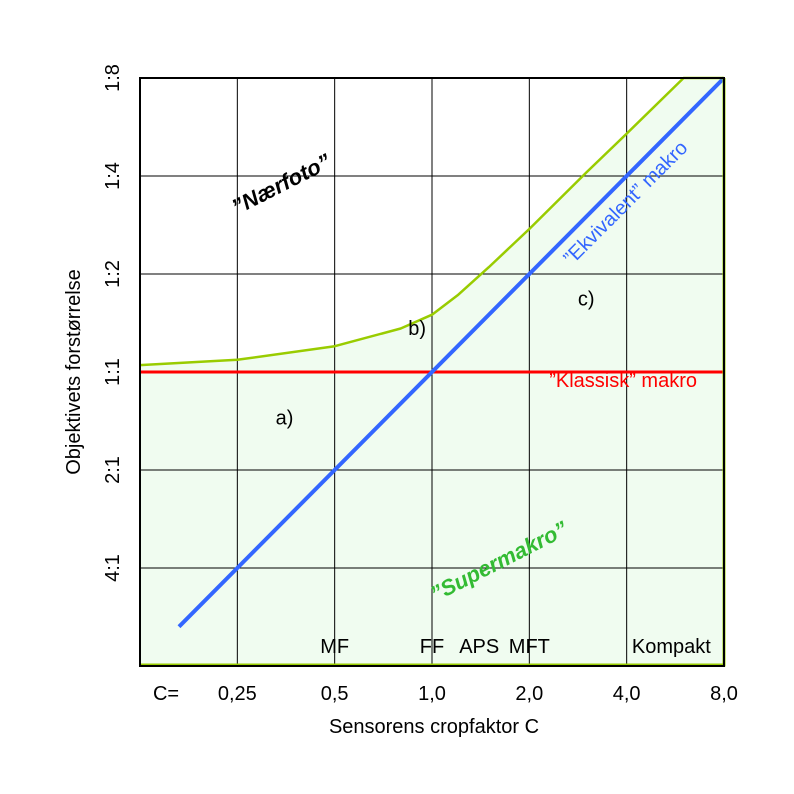  What do you see at coordinates (479, 647) in the screenshot?
I see `sensor-label-2: APS` at bounding box center [479, 647].